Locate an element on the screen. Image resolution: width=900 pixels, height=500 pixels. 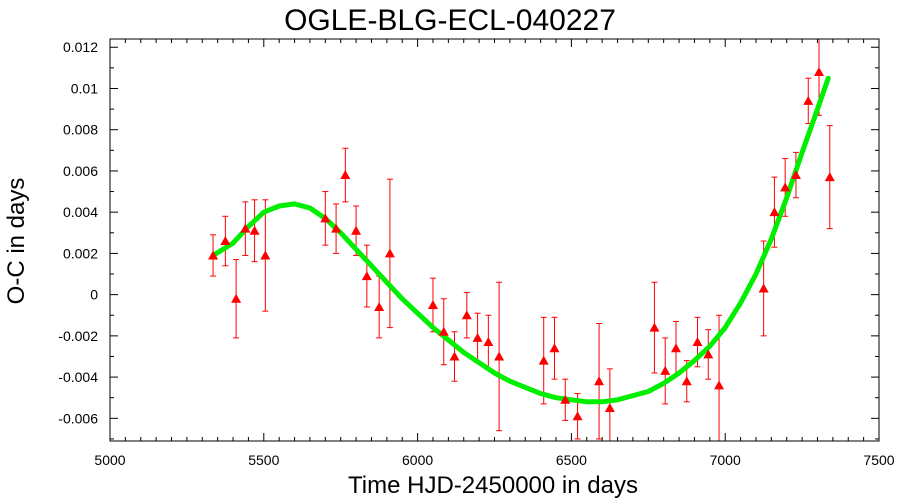
y-tick-label: -0.002 is located at coordinates (78, 336).